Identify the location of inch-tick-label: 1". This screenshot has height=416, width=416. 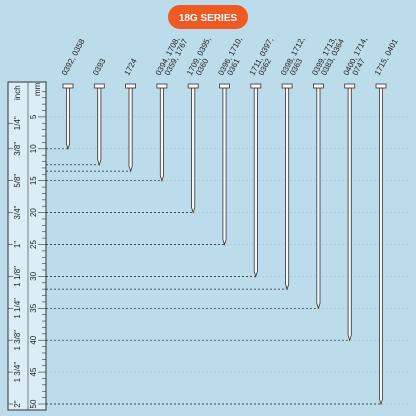
(17, 244).